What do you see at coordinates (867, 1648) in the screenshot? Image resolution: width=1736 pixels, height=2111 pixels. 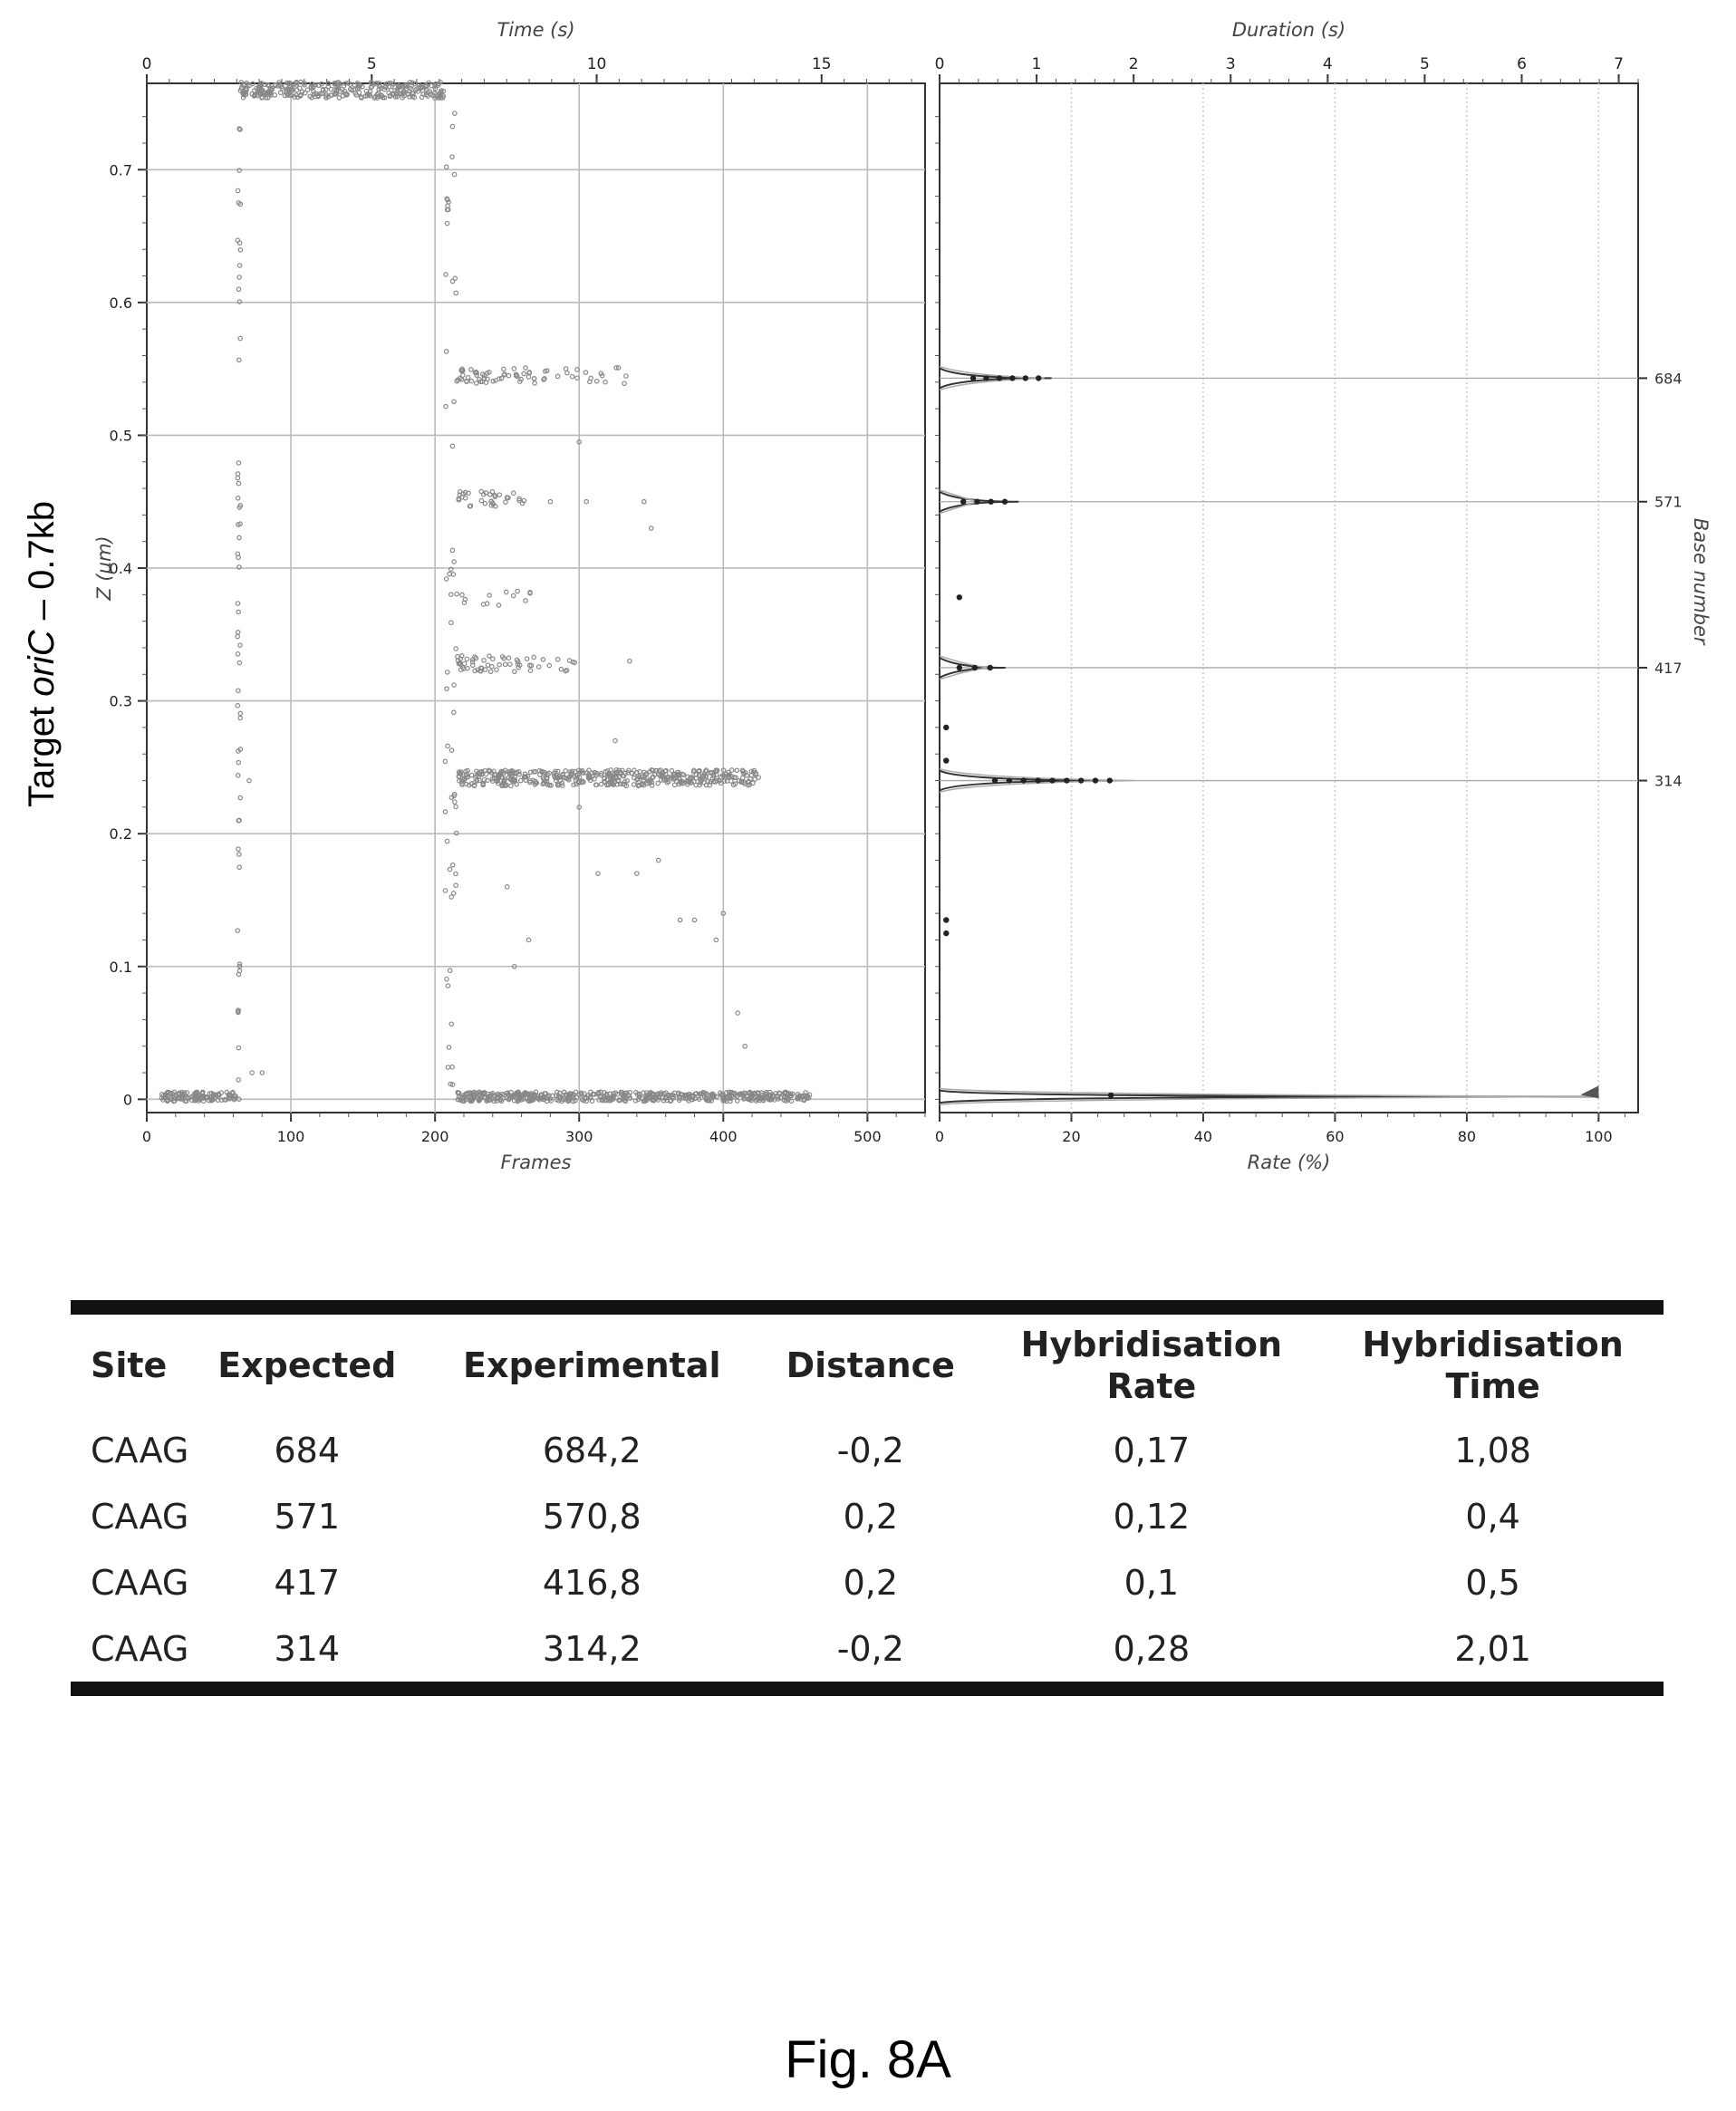 I see `table-row: CAAG 314 314,2 -0,2 0,28 2,01` at bounding box center [867, 1648].